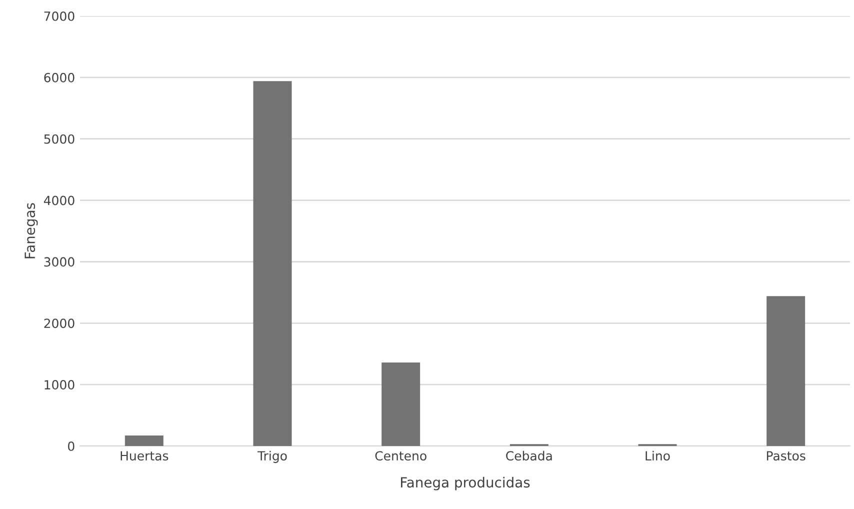 The width and height of the screenshot is (854, 509). What do you see at coordinates (144, 456) in the screenshot?
I see `x-tick-label: Huertas` at bounding box center [144, 456].